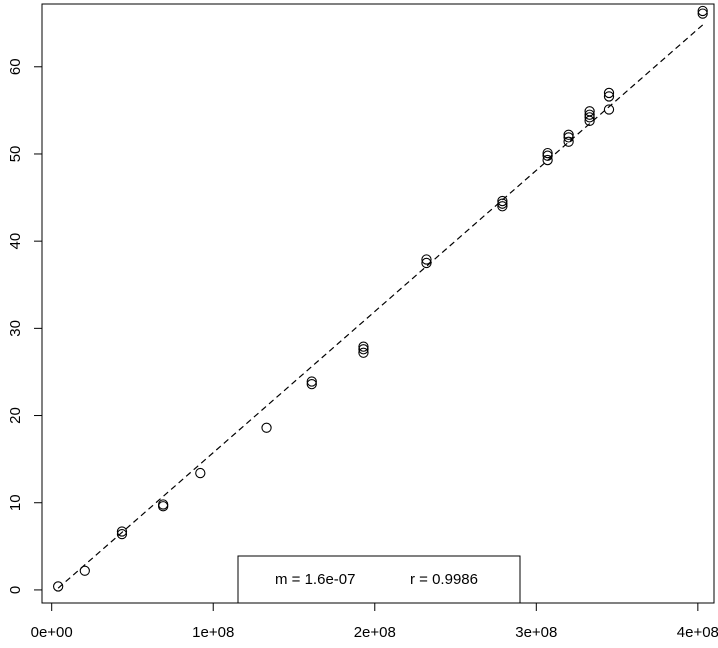 The height and width of the screenshot is (648, 718). What do you see at coordinates (15, 66) in the screenshot?
I see `y-tick-label: 60` at bounding box center [15, 66].